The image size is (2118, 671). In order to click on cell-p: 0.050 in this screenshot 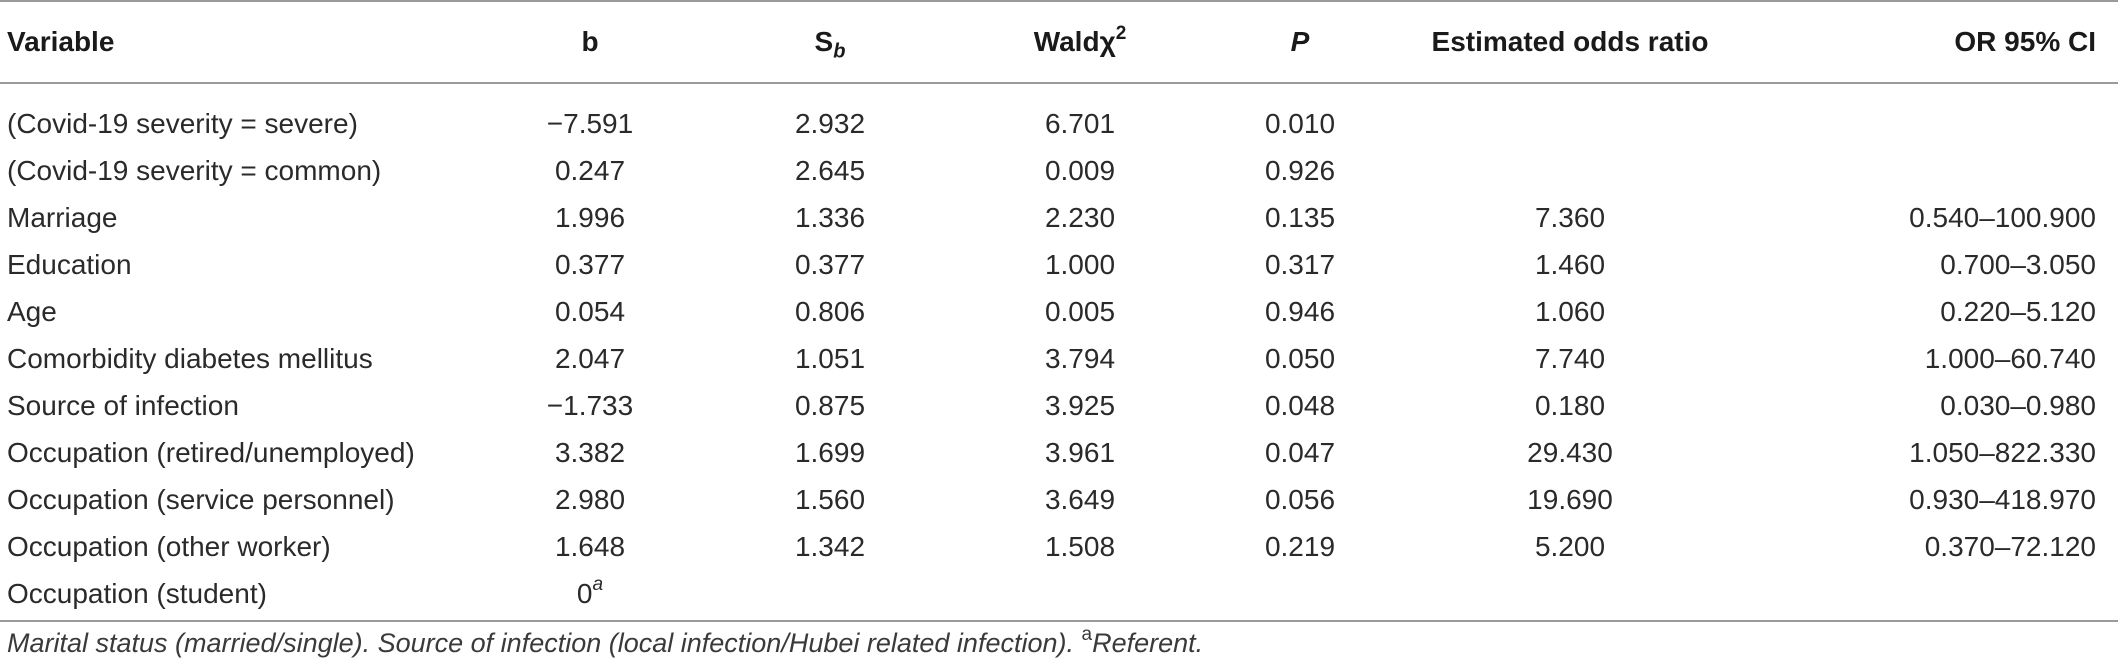, I will do `click(1300, 358)`.